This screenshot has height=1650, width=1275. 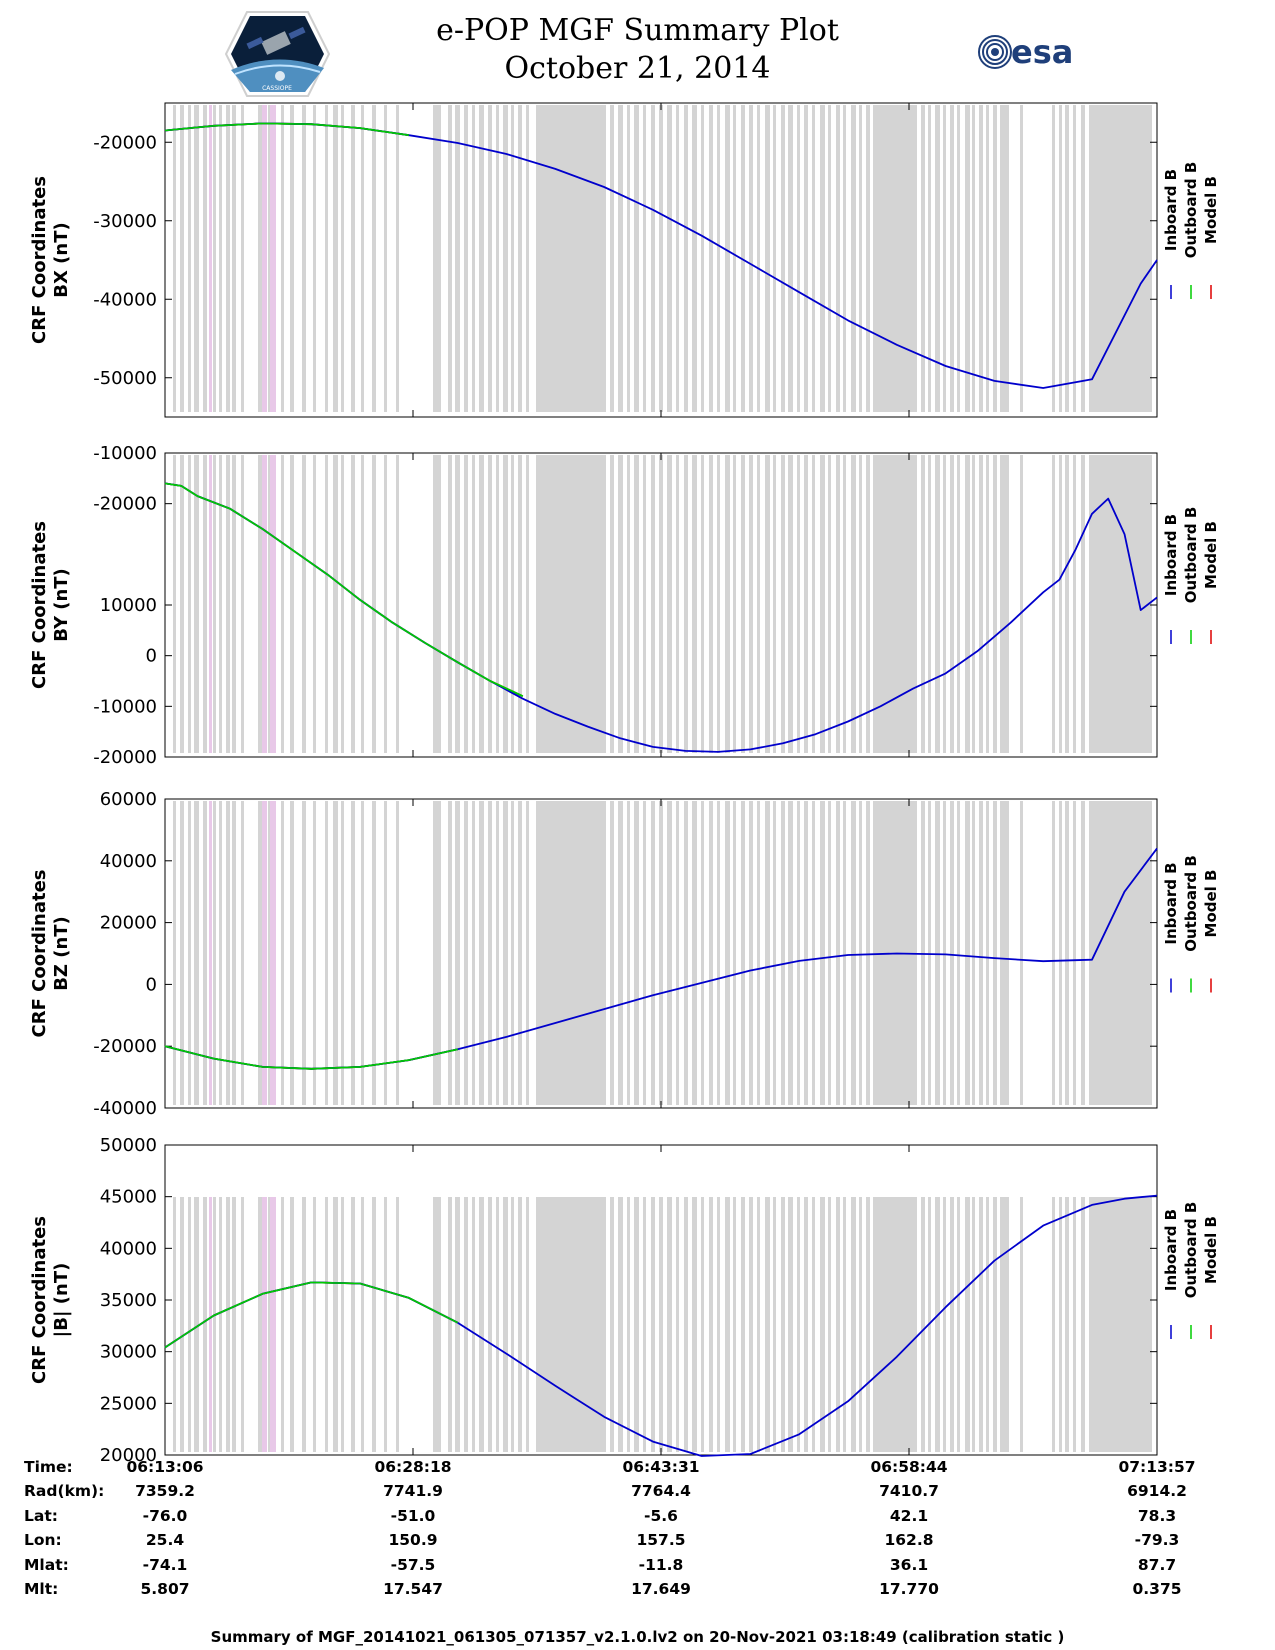 I want to click on title-line-1: e-POP MGF Summary Plot, so click(x=637, y=30).